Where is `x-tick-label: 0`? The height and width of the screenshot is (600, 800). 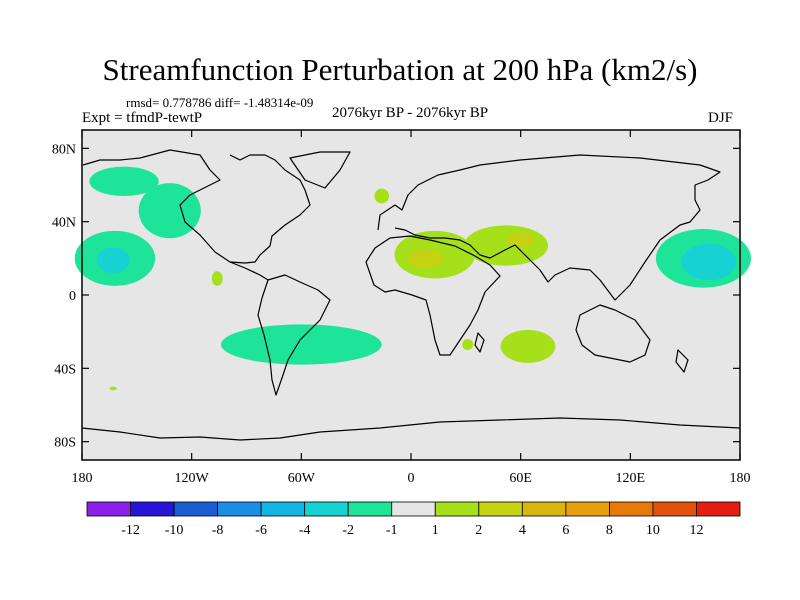
x-tick-label: 0 is located at coordinates (411, 478).